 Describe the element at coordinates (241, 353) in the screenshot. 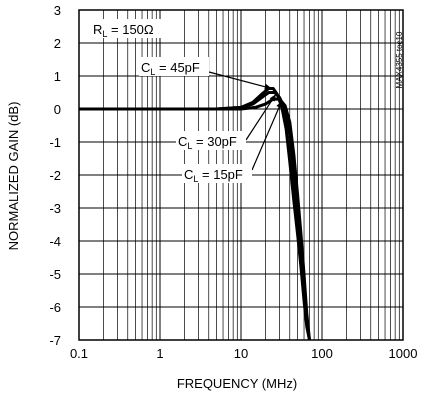

I see `x-tick-label: 10` at that location.